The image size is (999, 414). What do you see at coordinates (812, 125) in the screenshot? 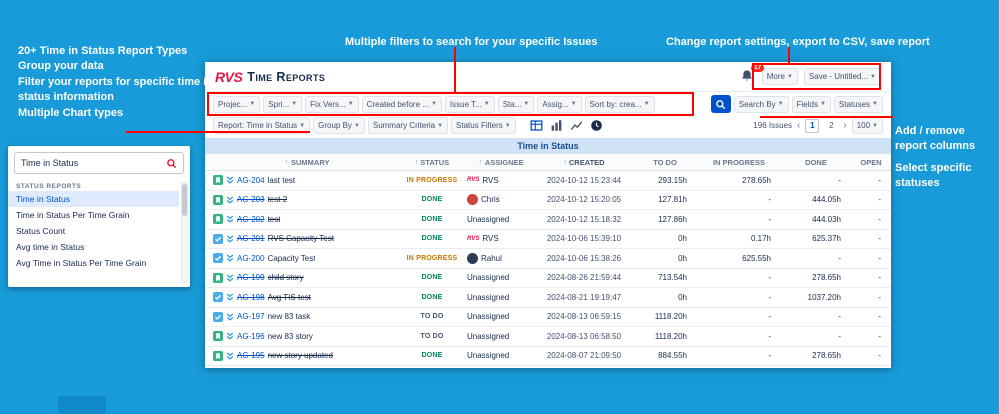
I see `pagination-page: 1` at bounding box center [812, 125].